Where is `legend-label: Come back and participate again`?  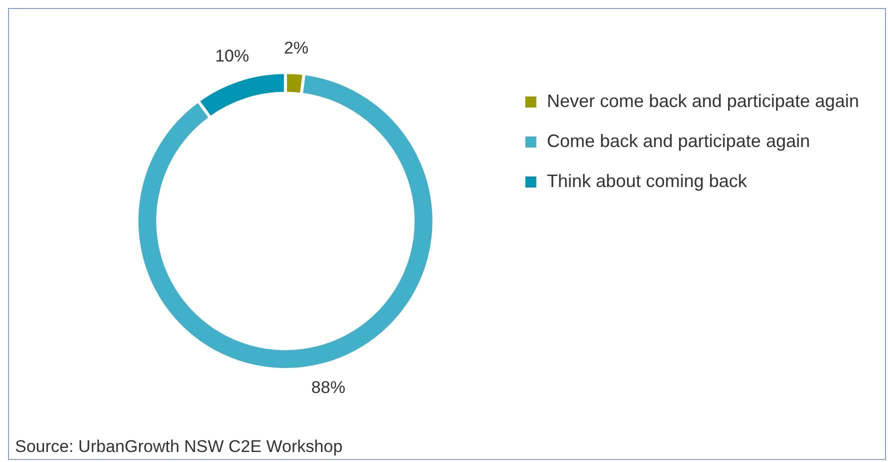 legend-label: Come back and participate again is located at coordinates (678, 140).